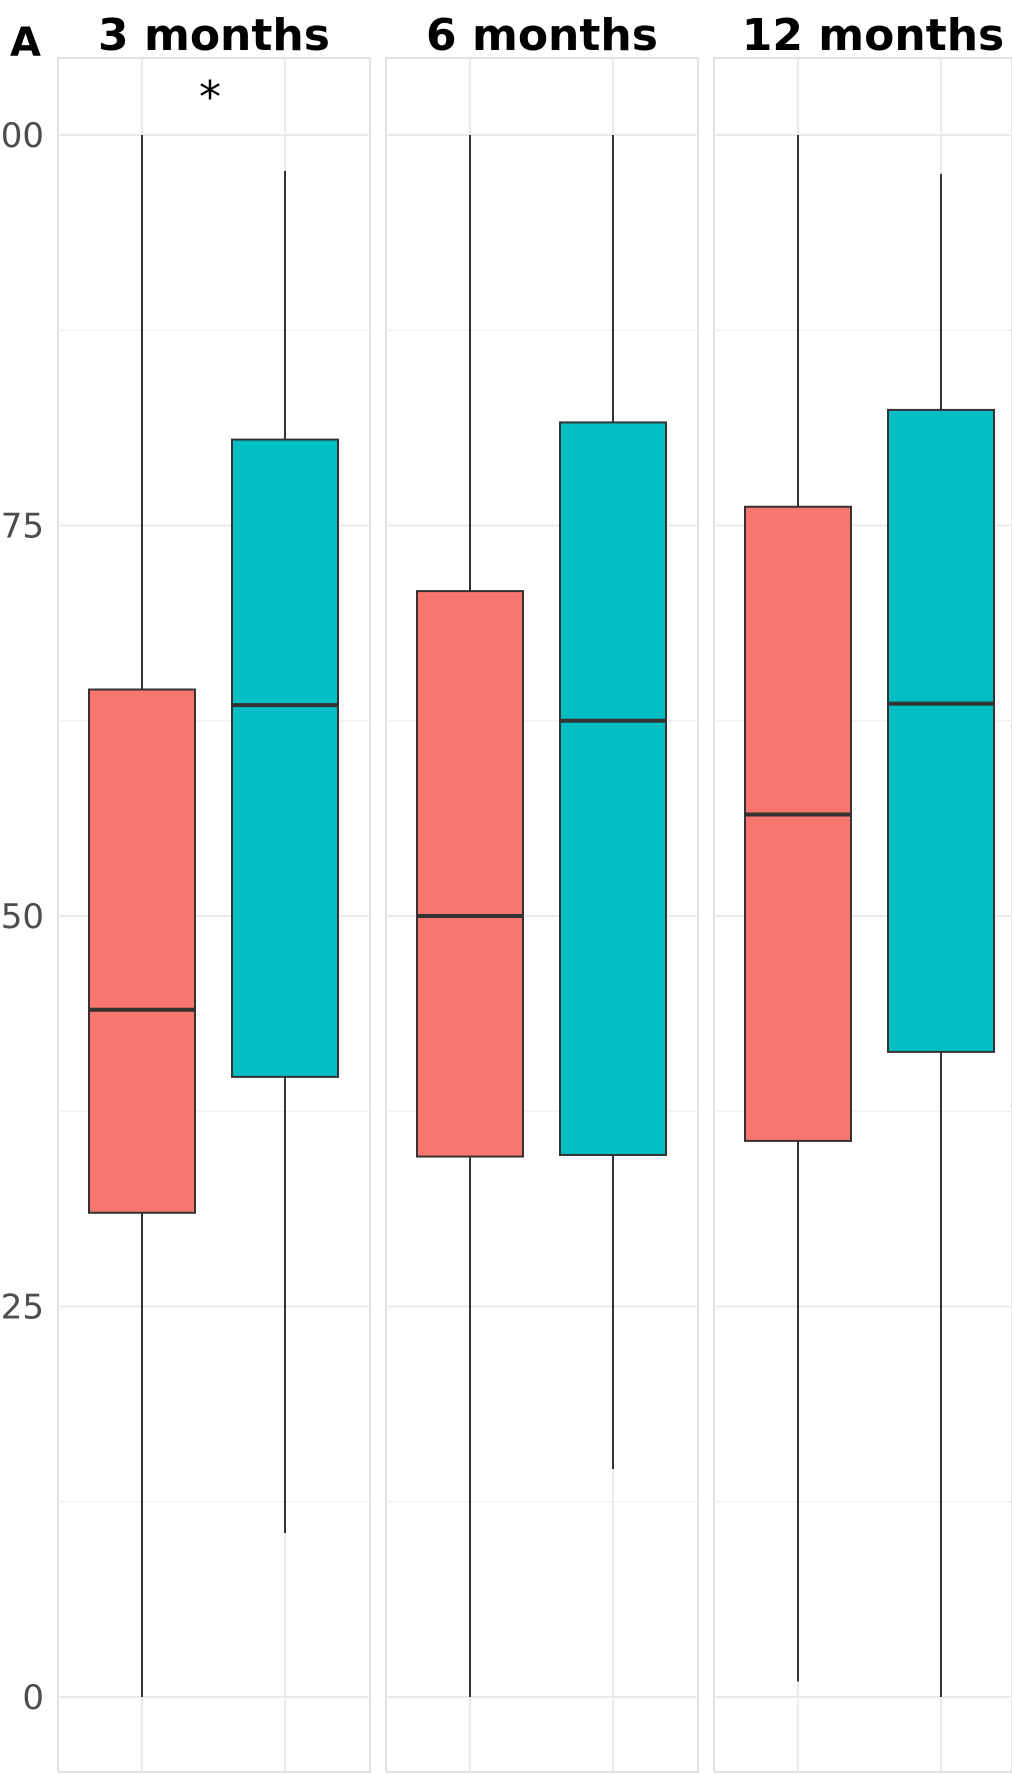 The width and height of the screenshot is (1012, 1775). I want to click on facet-title: 6 months, so click(542, 35).